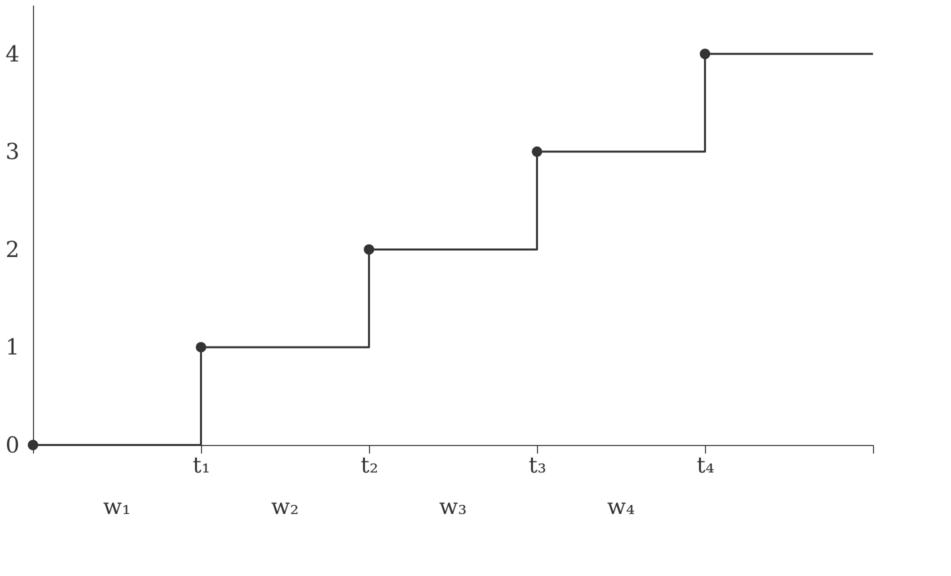 This screenshot has height=576, width=951. Describe the element at coordinates (13, 446) in the screenshot. I see `y-tick-label: 0` at that location.